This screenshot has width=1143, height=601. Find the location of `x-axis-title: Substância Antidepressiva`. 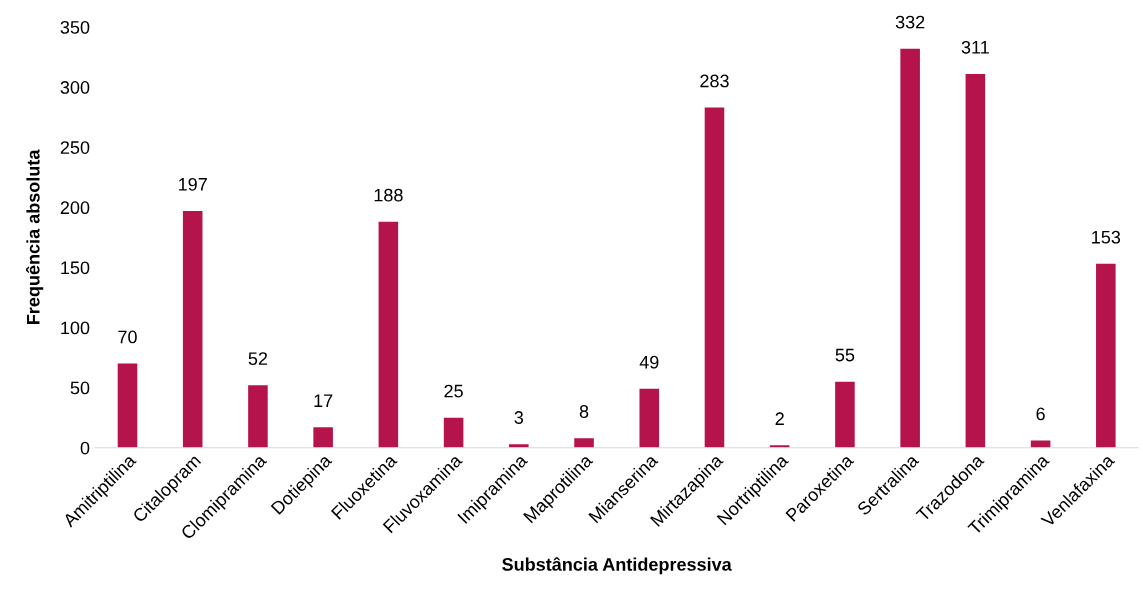

x-axis-title: Substância Antidepressiva is located at coordinates (617, 566).